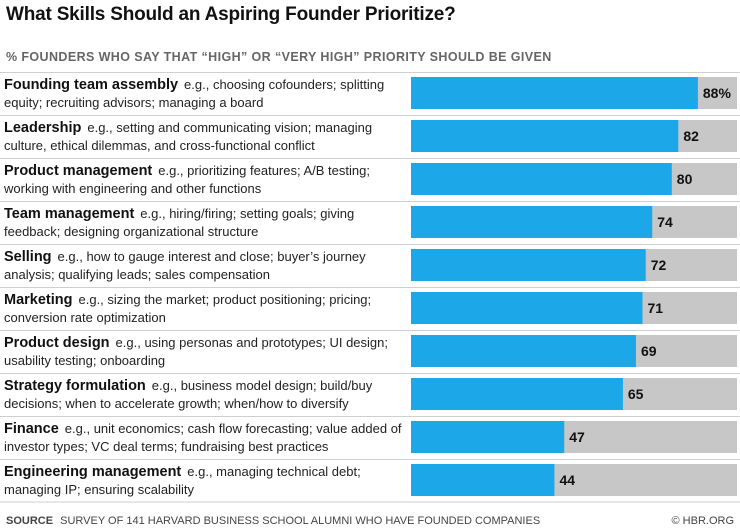  Describe the element at coordinates (577, 437) in the screenshot. I see `value-label: 47` at that location.